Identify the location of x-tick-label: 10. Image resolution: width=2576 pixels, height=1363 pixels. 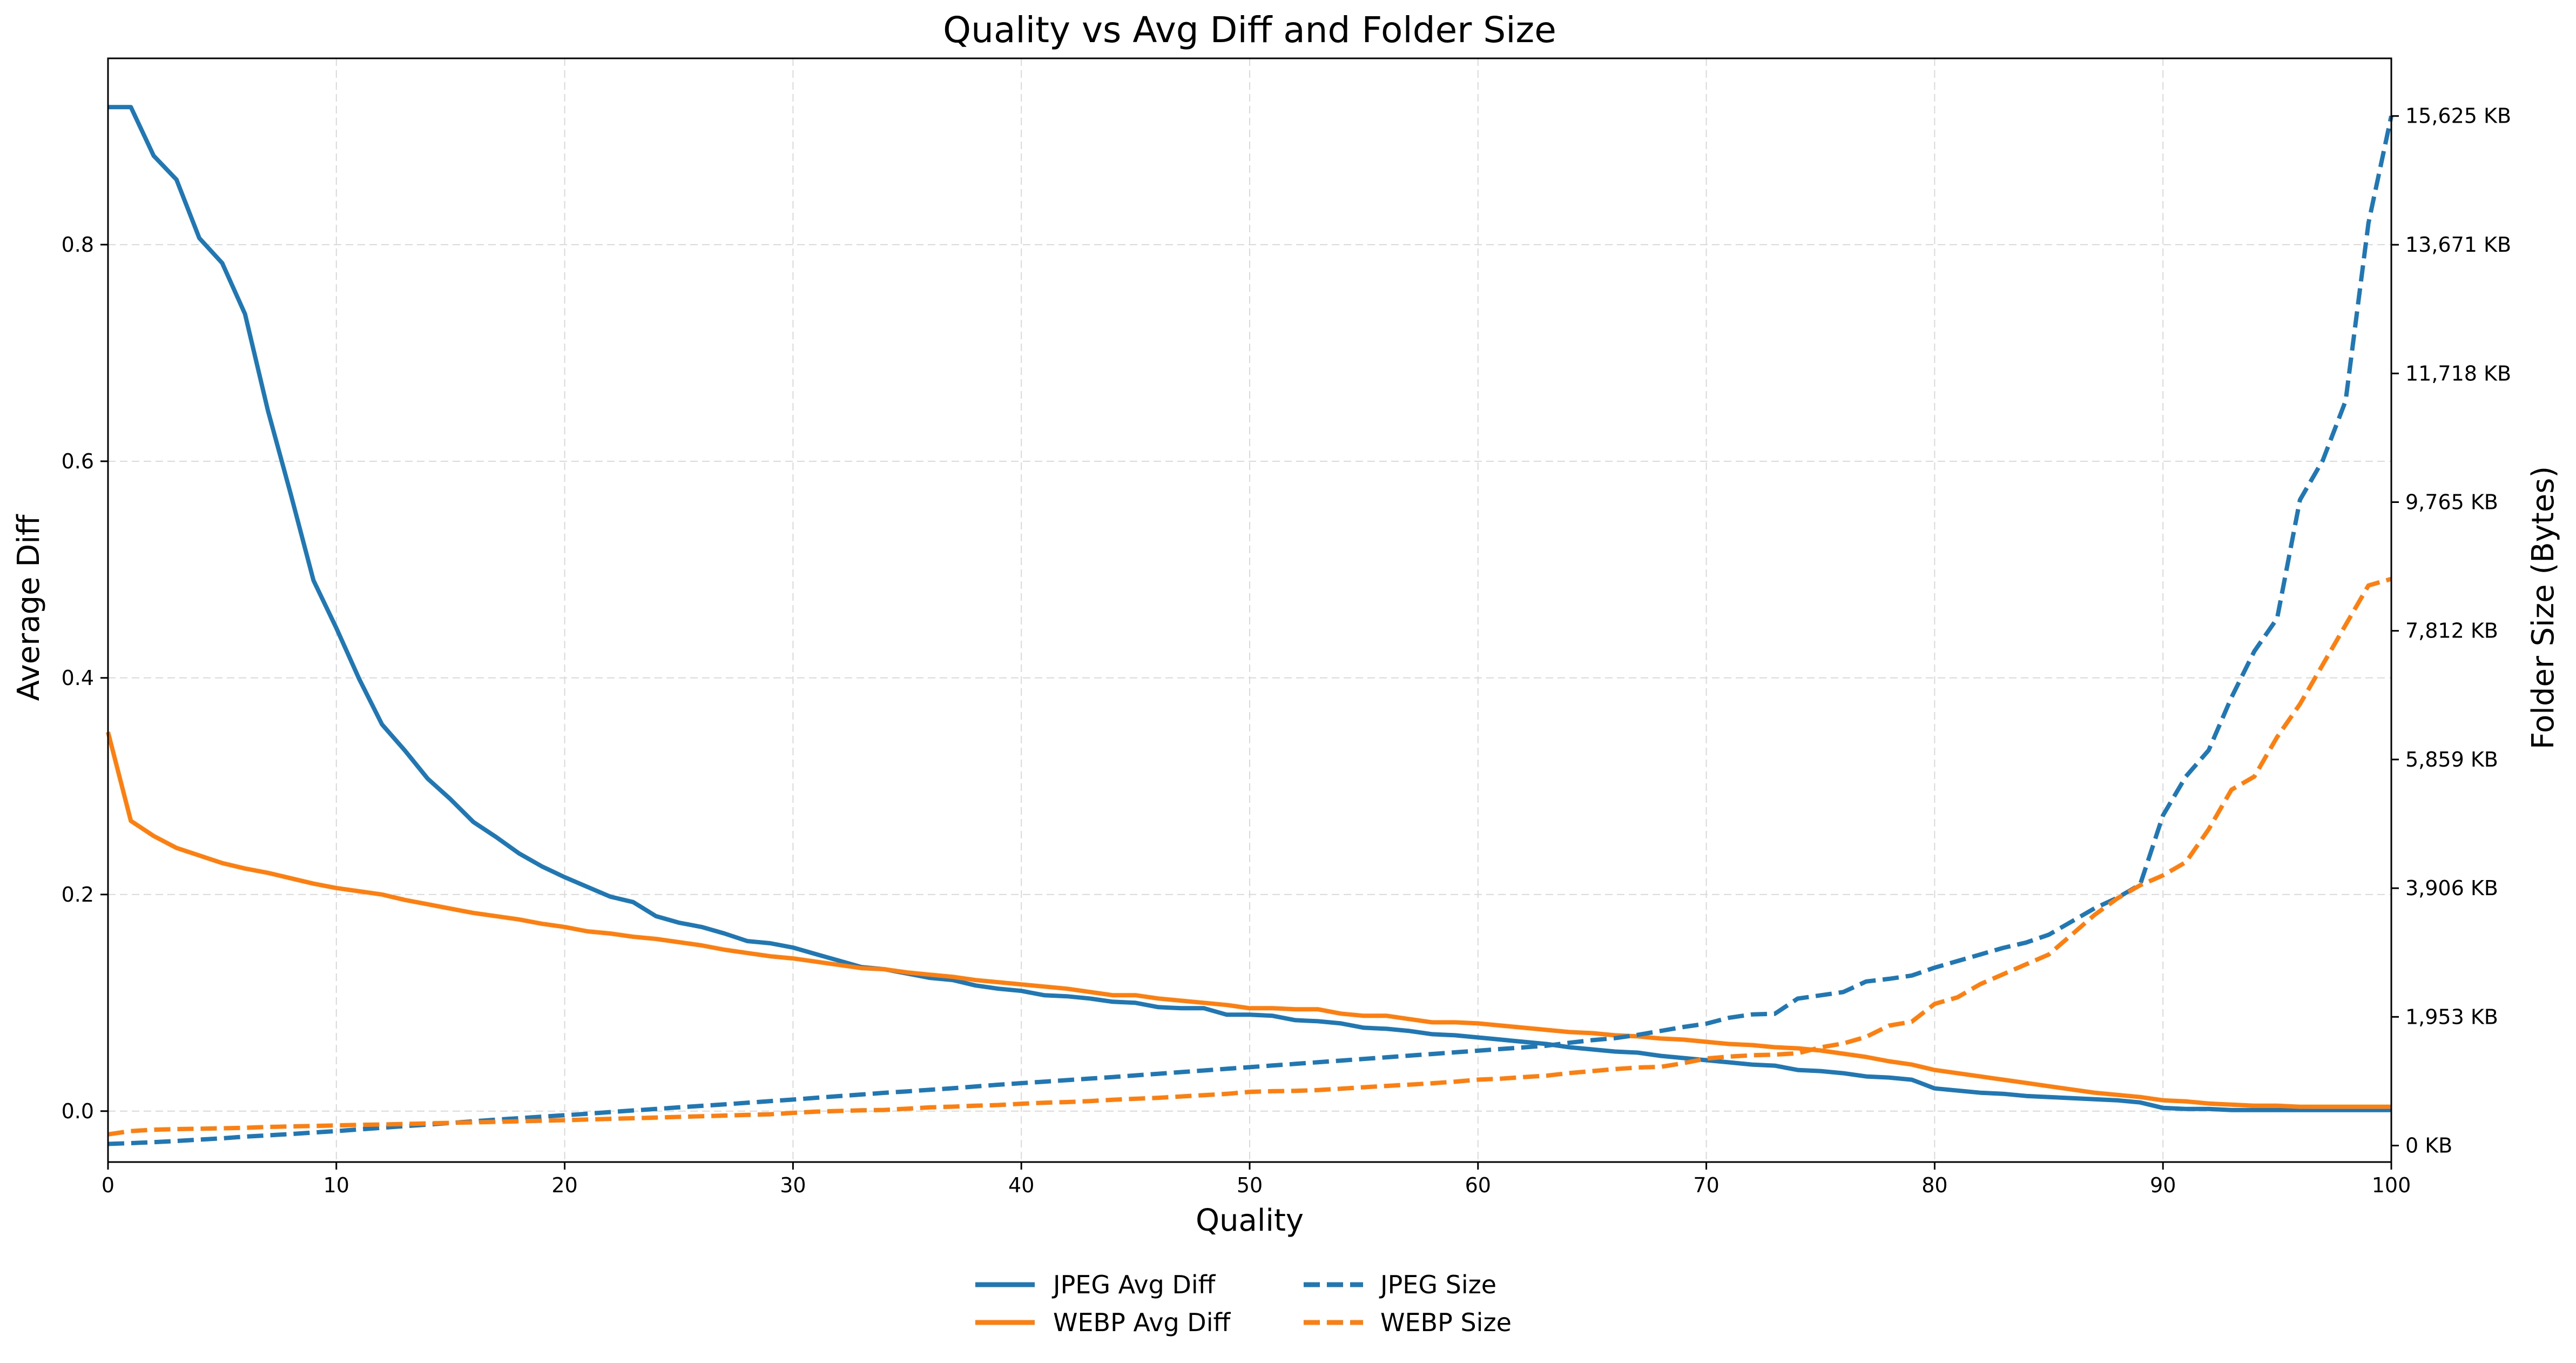
(336, 1185).